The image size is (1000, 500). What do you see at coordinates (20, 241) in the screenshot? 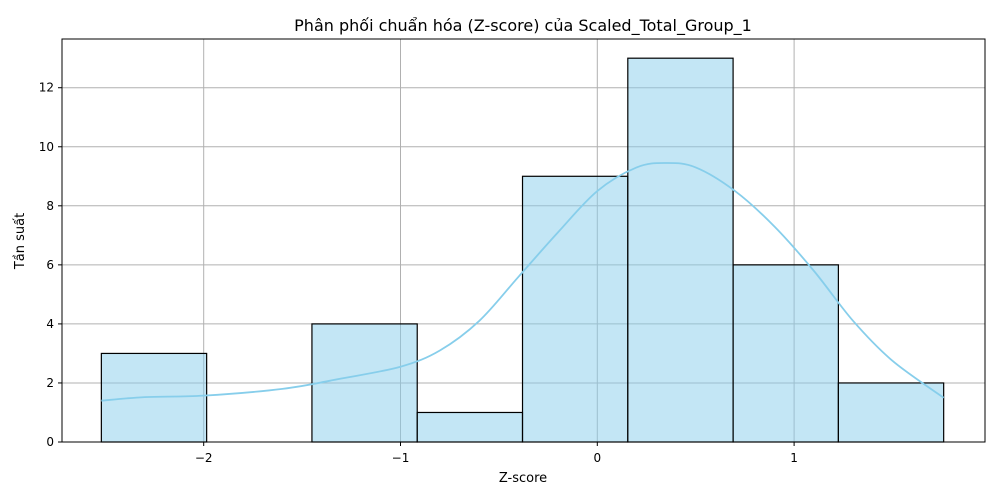
I see `y-axis-label: Tần suất` at bounding box center [20, 241].